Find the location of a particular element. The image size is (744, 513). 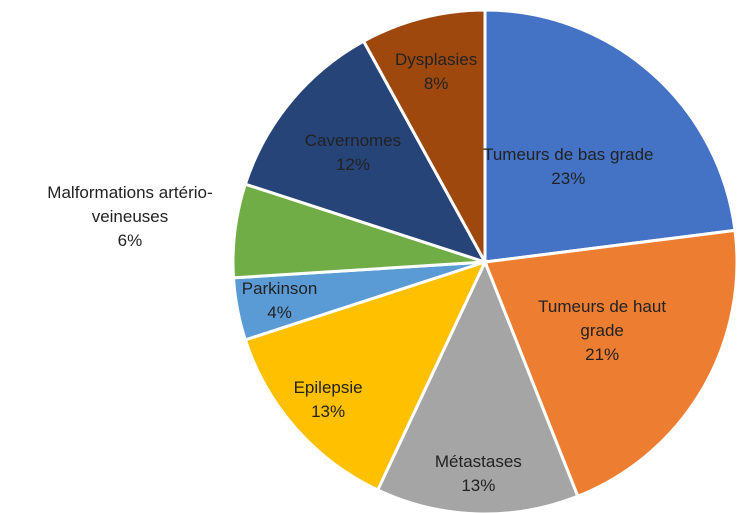

slice-value: 23% is located at coordinates (568, 179).